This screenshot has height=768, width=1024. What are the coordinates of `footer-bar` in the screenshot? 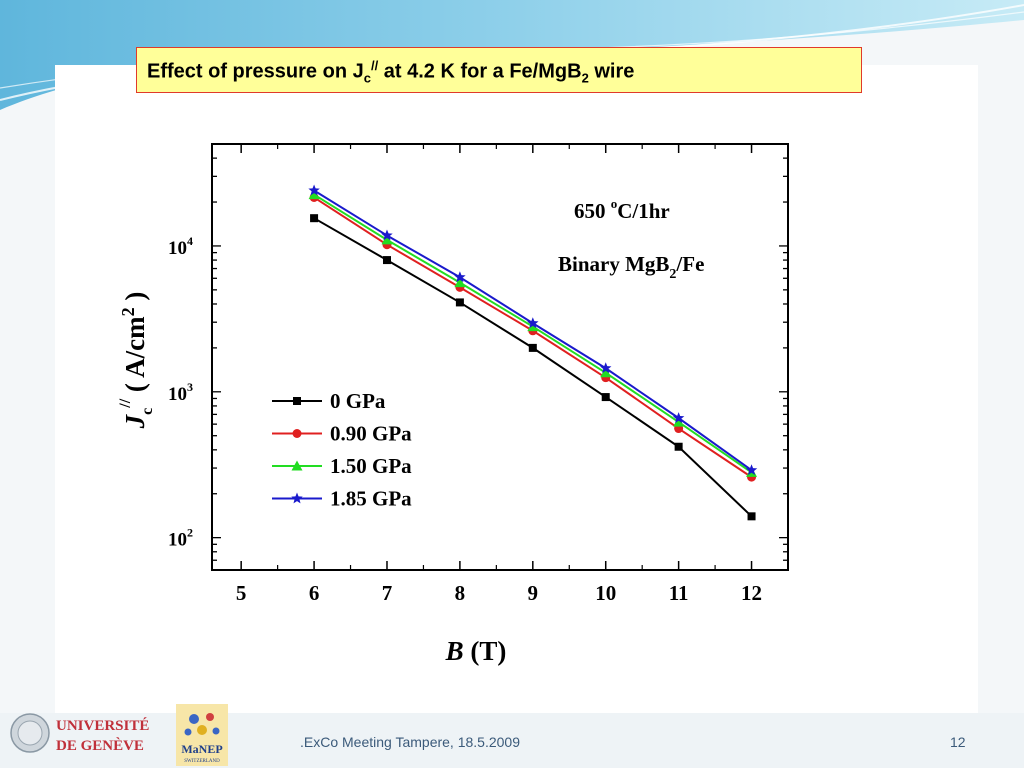 It's located at (512, 740).